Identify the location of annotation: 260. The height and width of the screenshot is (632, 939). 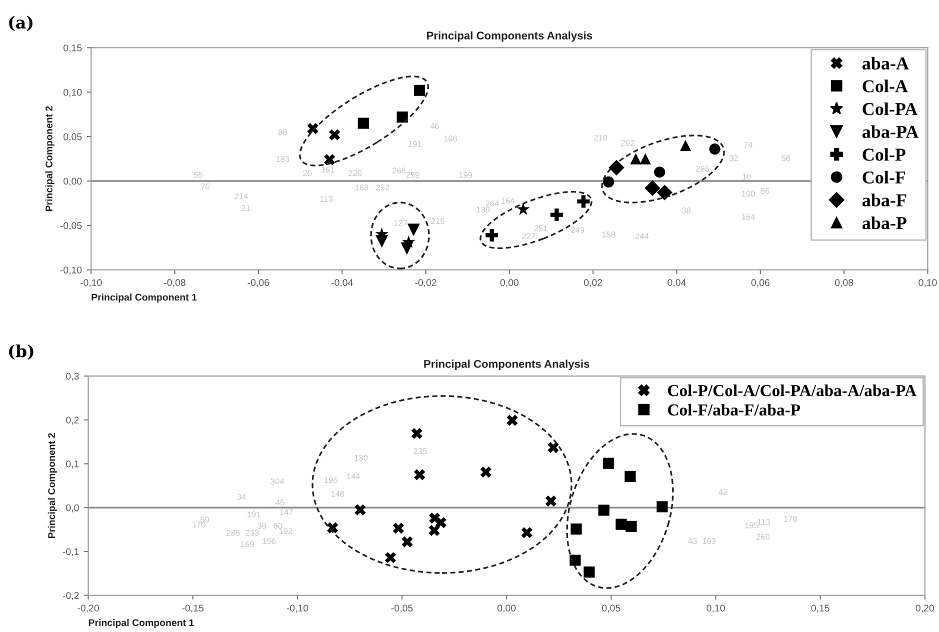
(763, 537).